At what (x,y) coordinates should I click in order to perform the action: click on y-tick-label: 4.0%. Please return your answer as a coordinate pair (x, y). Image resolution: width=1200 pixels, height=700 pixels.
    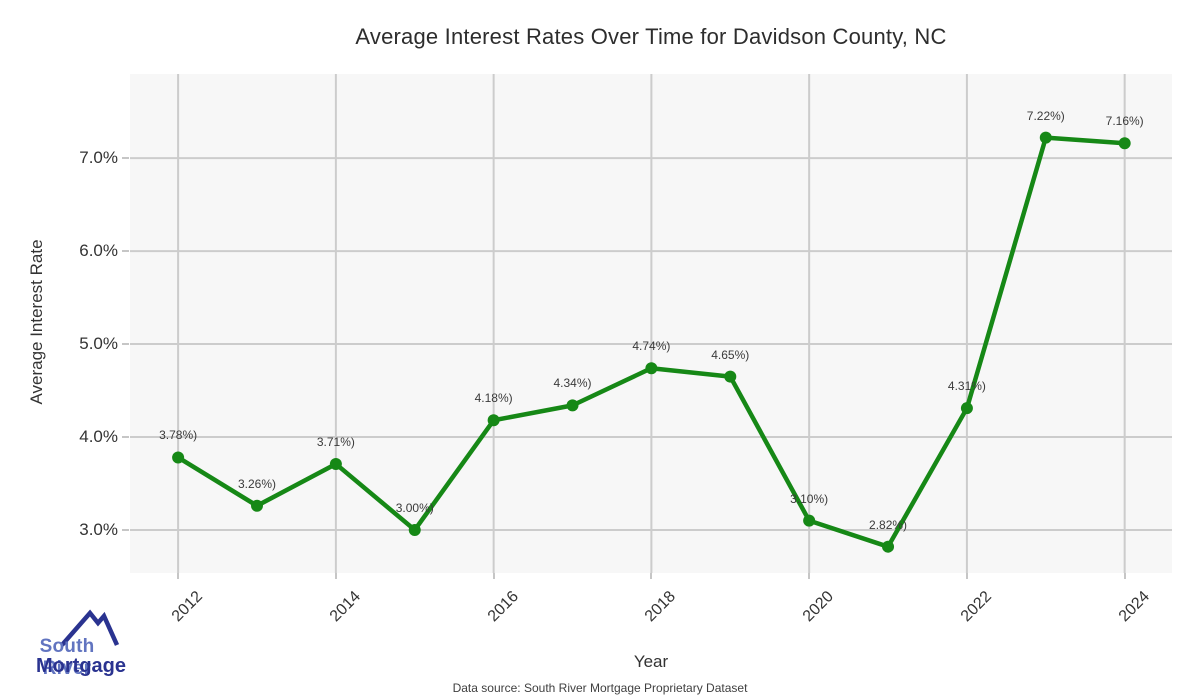
    Looking at the image, I should click on (98, 436).